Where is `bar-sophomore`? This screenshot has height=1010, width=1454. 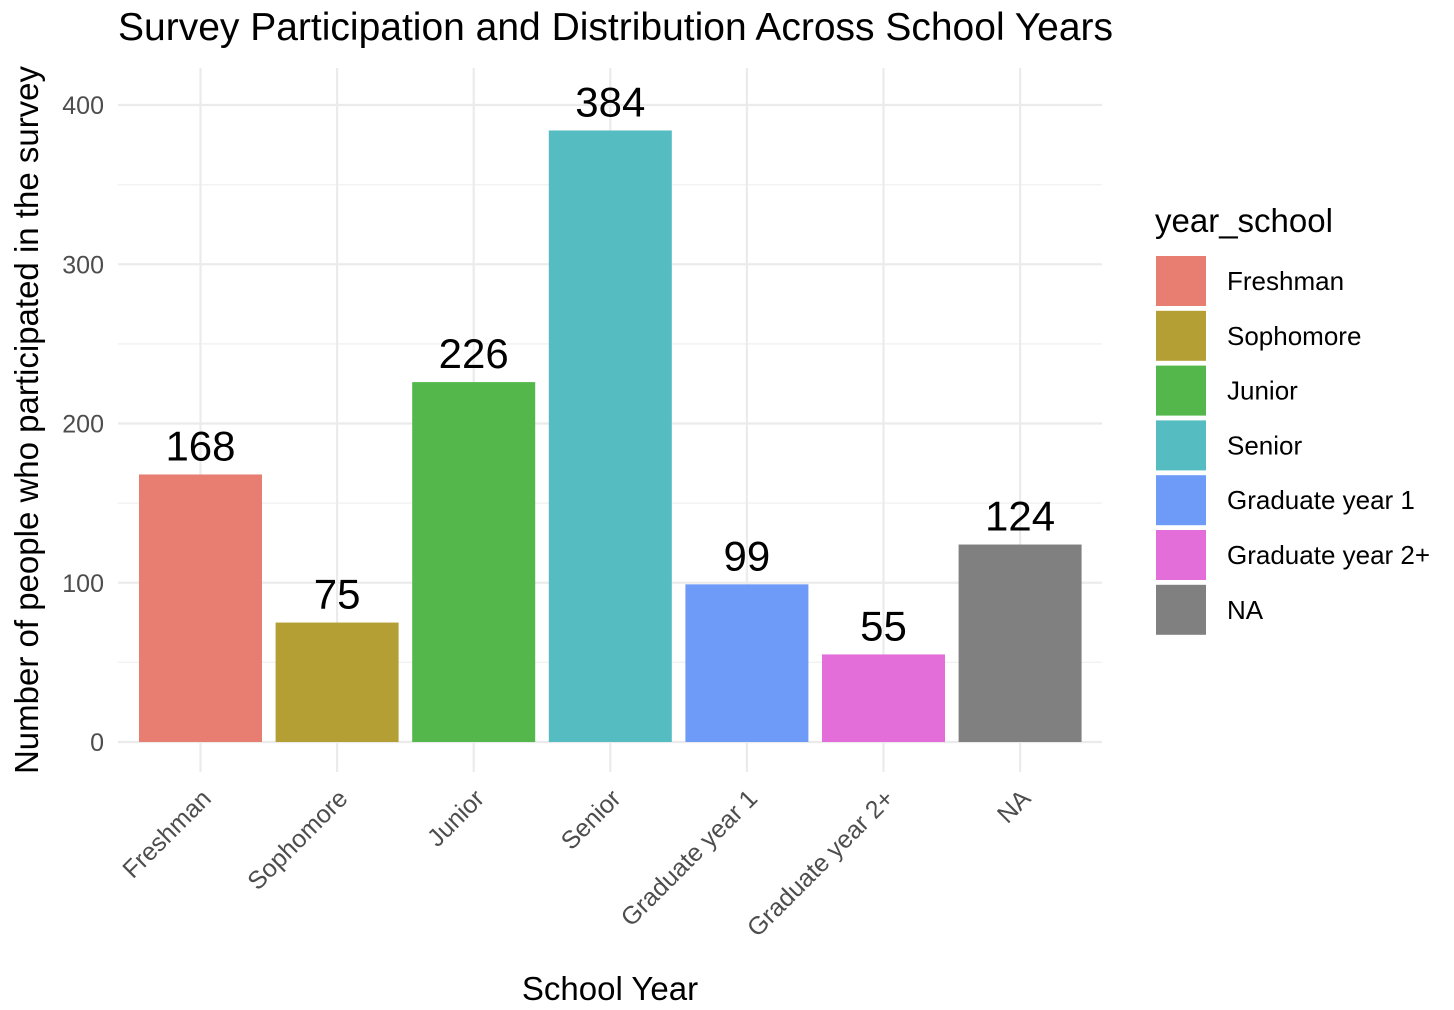 bar-sophomore is located at coordinates (337, 682).